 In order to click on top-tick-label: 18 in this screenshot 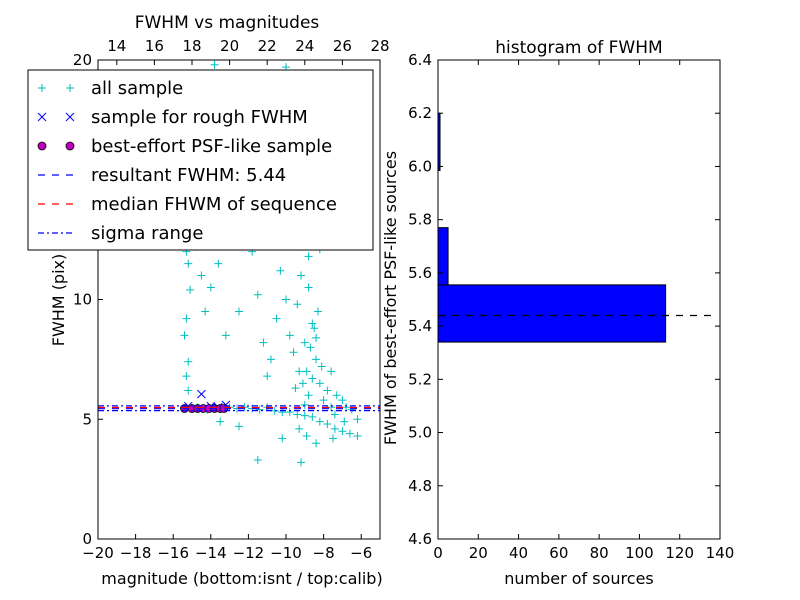, I will do `click(191, 46)`.